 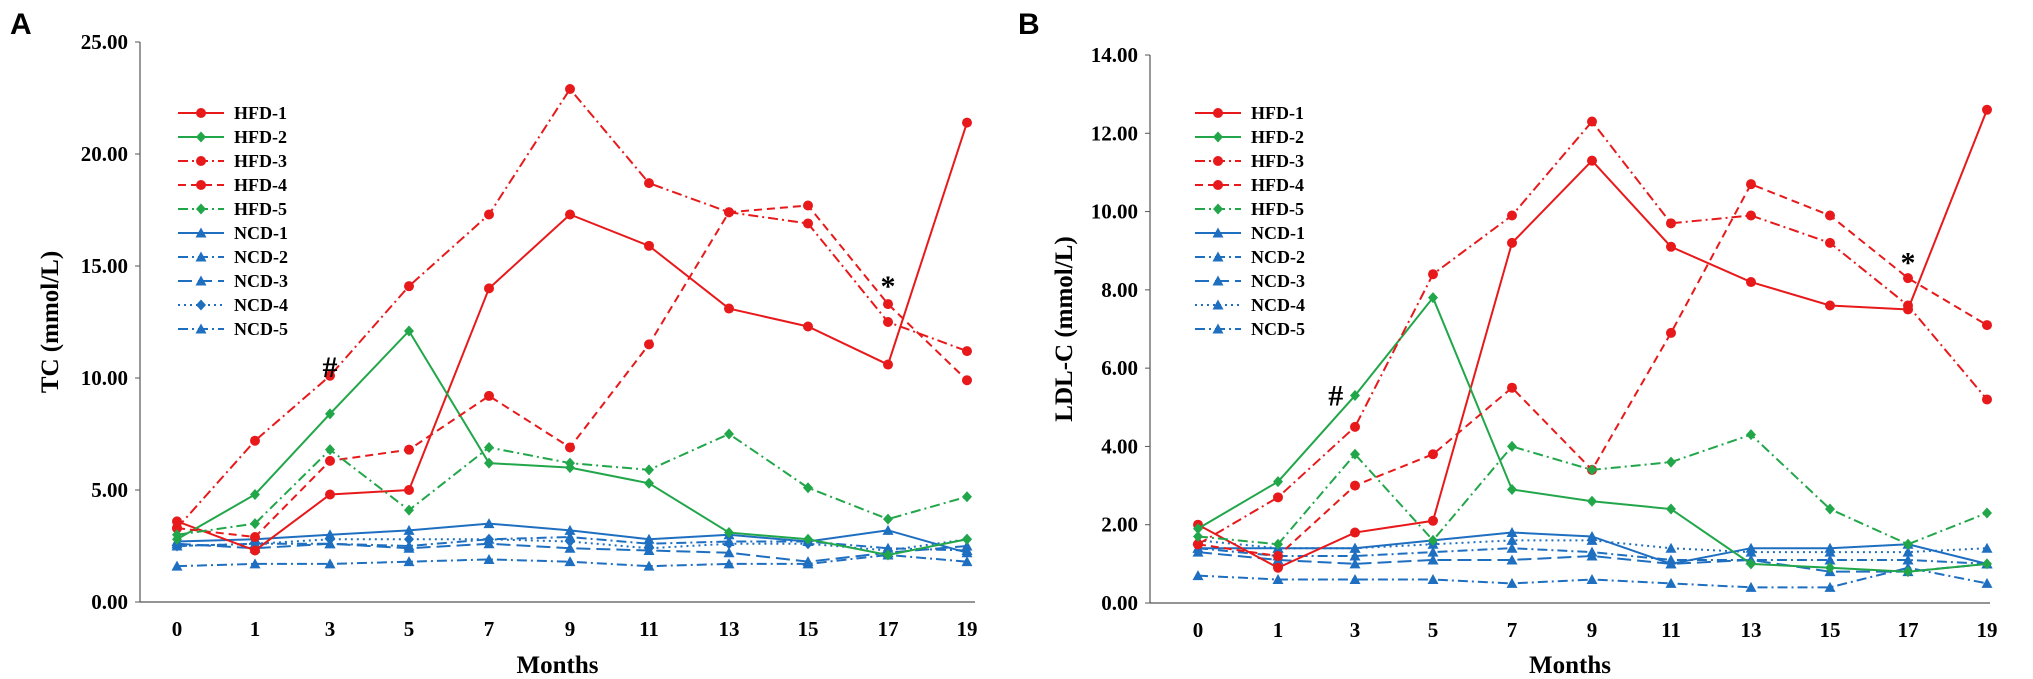 I want to click on y-tick-label: 4.00, so click(x=1119, y=446).